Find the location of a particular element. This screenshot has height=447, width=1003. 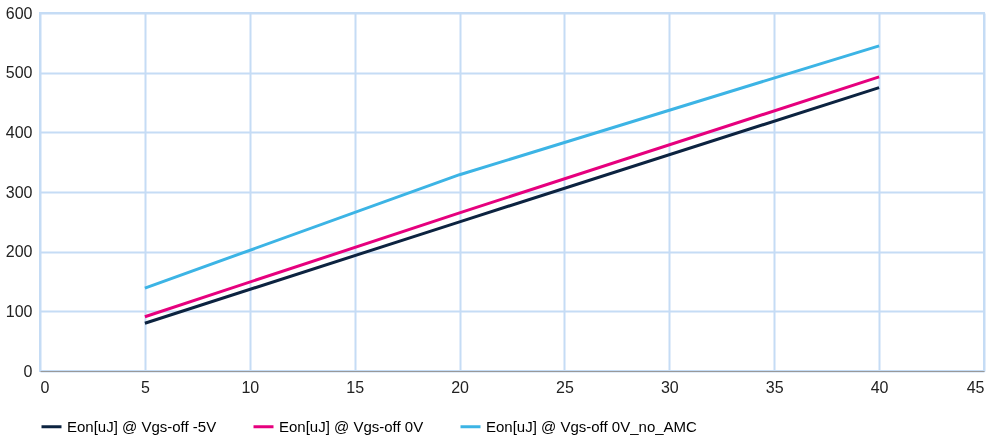

y-tick-label: 0 is located at coordinates (28, 371).